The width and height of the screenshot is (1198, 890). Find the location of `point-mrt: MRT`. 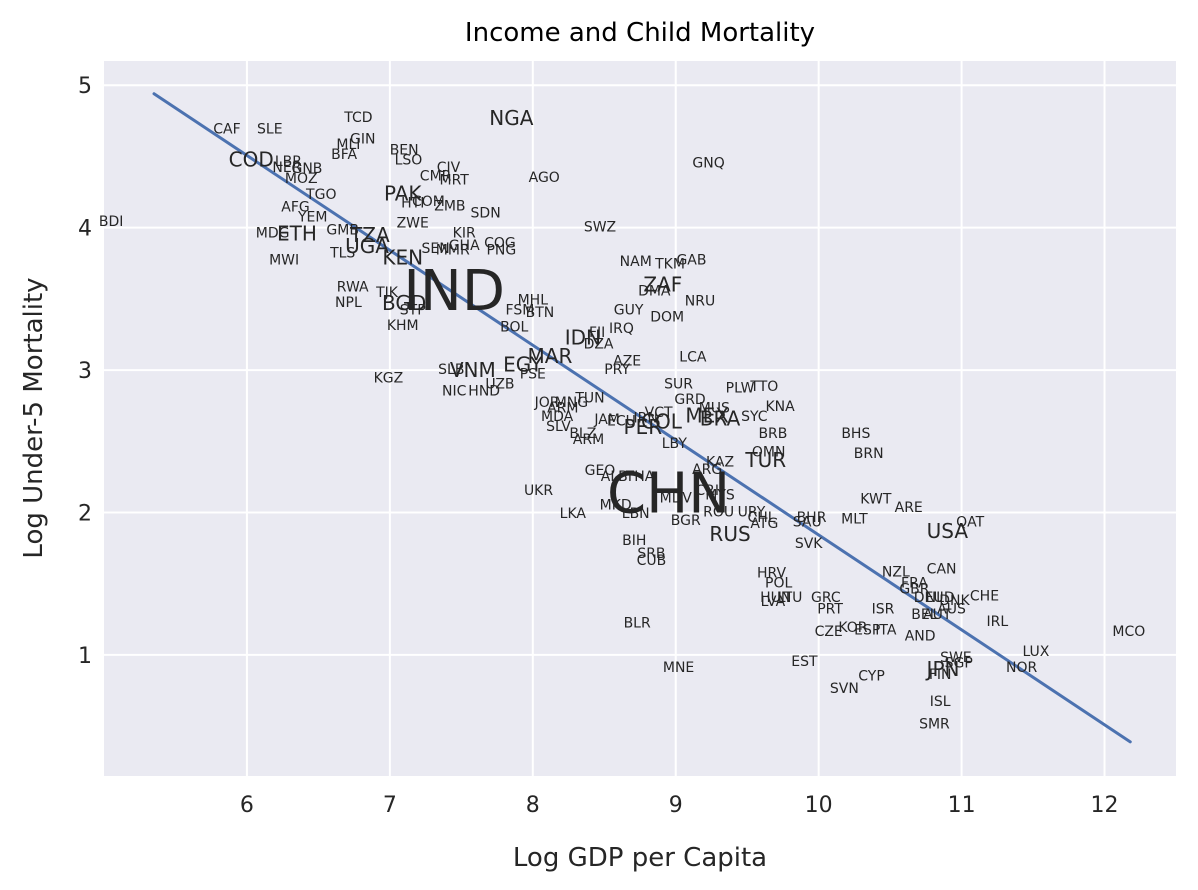

point-mrt: MRT is located at coordinates (455, 181).